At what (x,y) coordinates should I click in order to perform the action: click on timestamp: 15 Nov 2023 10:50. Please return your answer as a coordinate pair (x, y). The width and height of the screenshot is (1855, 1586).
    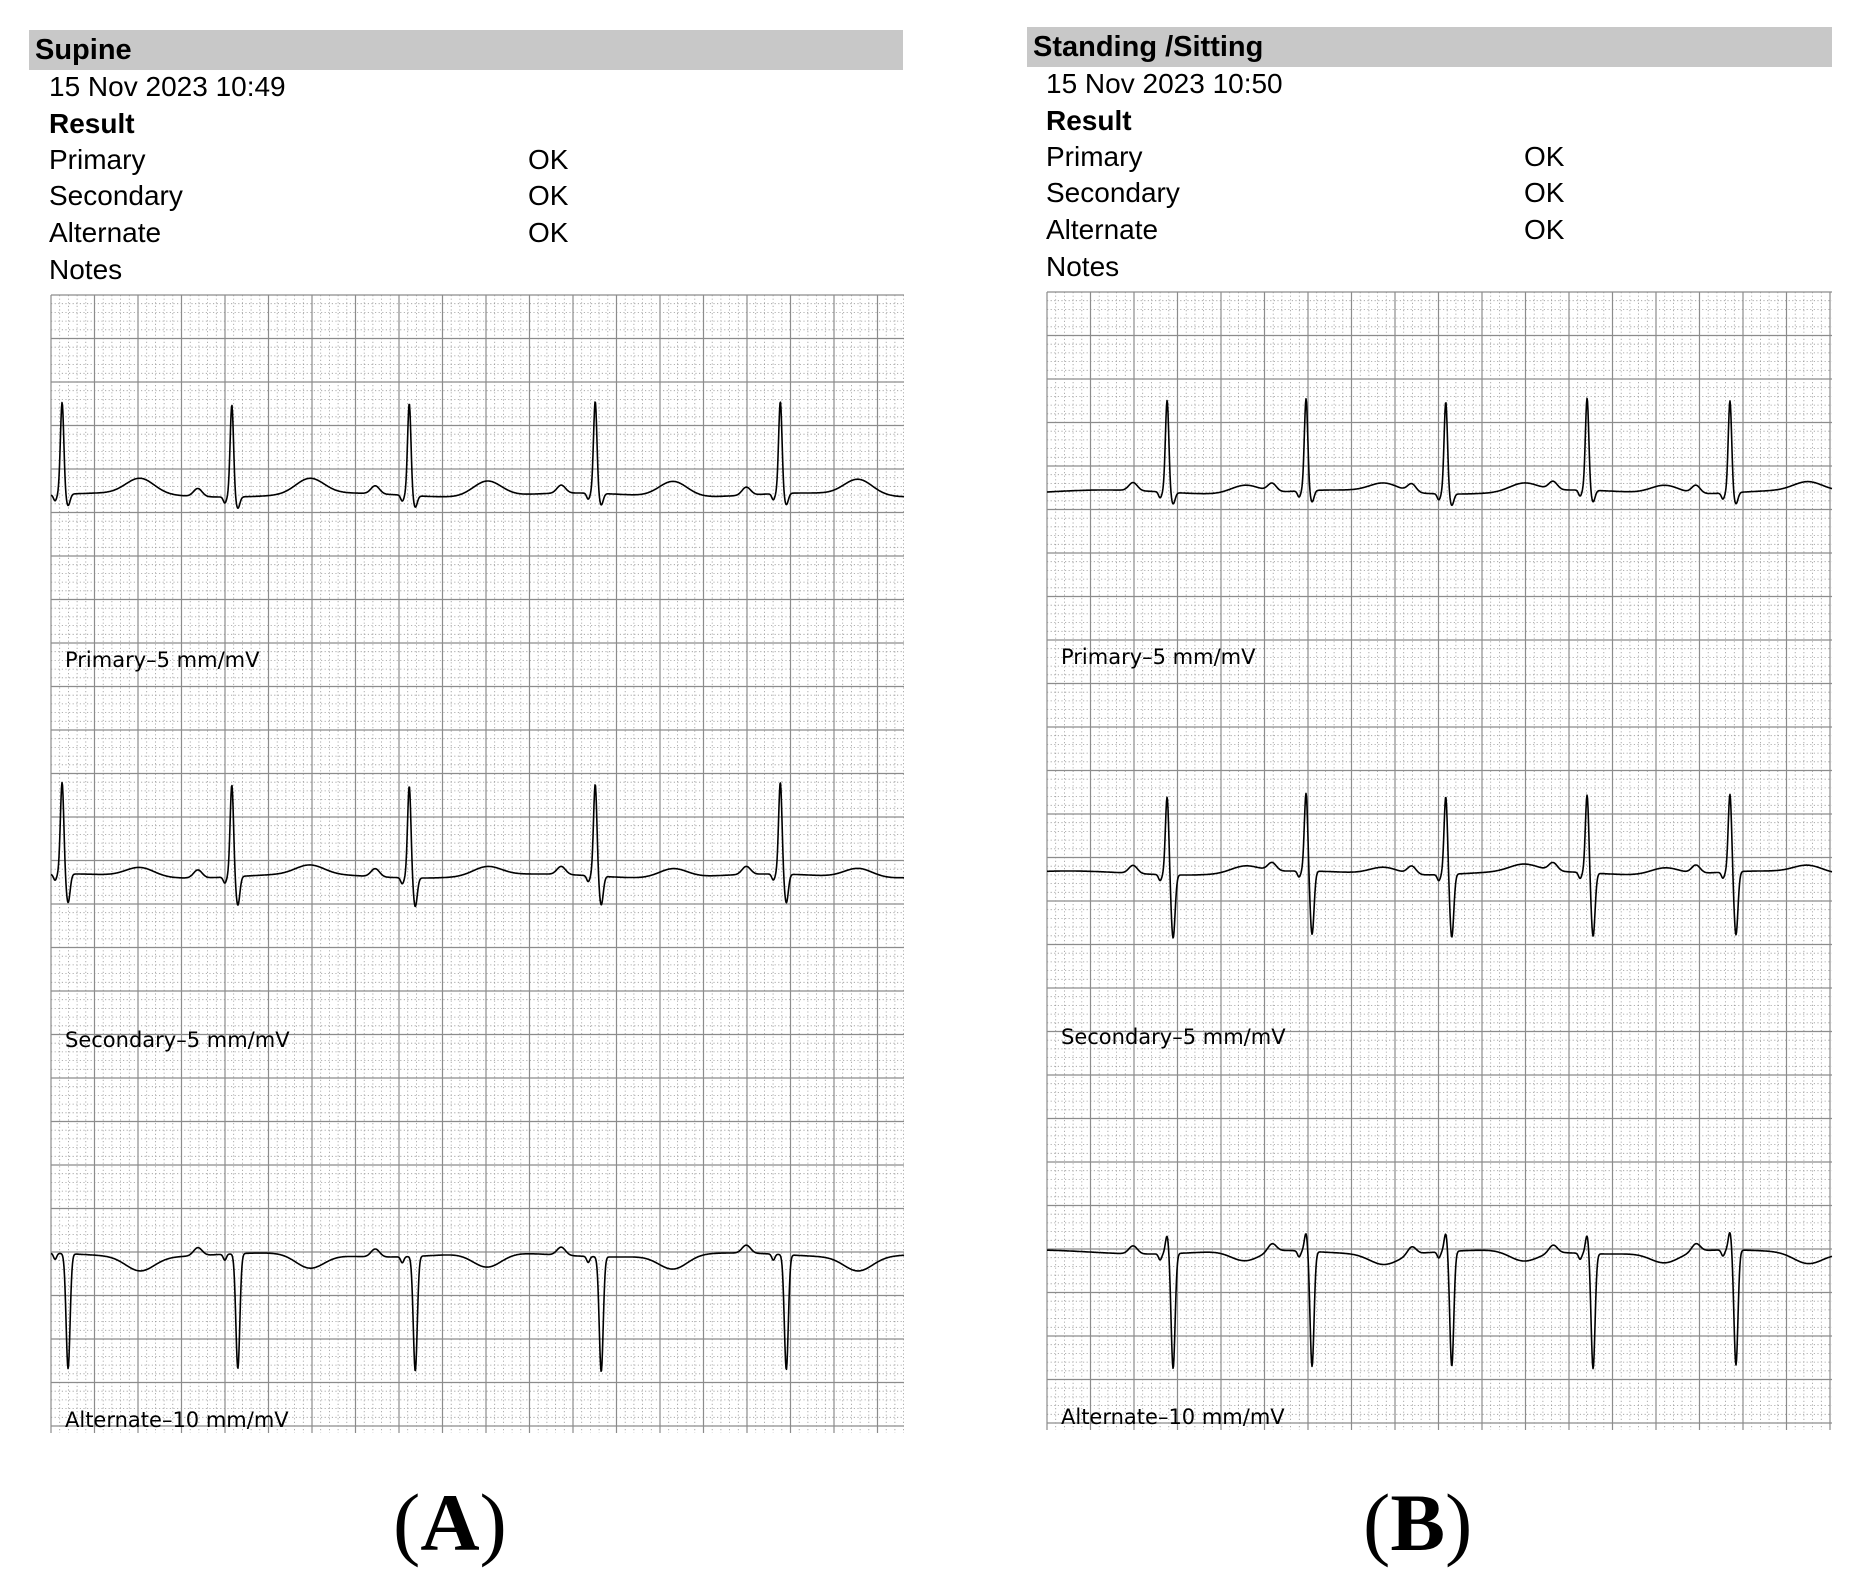
    Looking at the image, I should click on (1164, 83).